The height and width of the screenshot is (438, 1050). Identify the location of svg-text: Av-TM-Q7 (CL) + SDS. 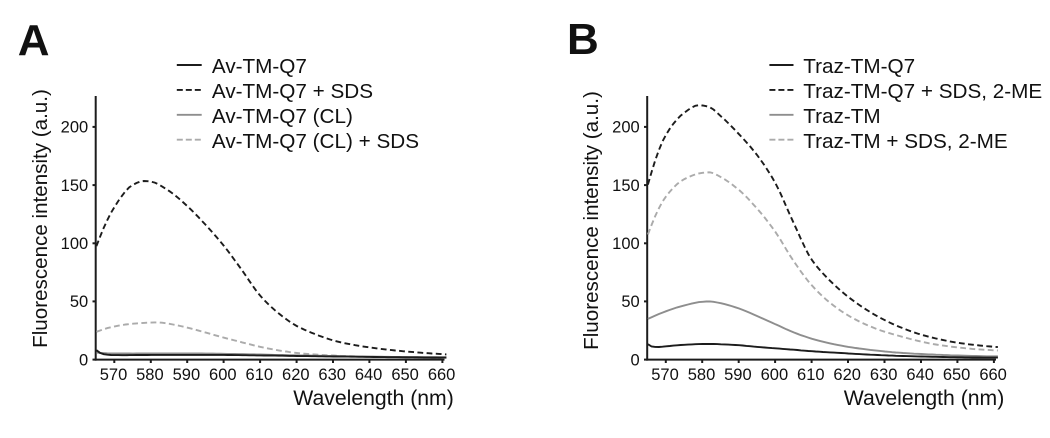
(315, 141).